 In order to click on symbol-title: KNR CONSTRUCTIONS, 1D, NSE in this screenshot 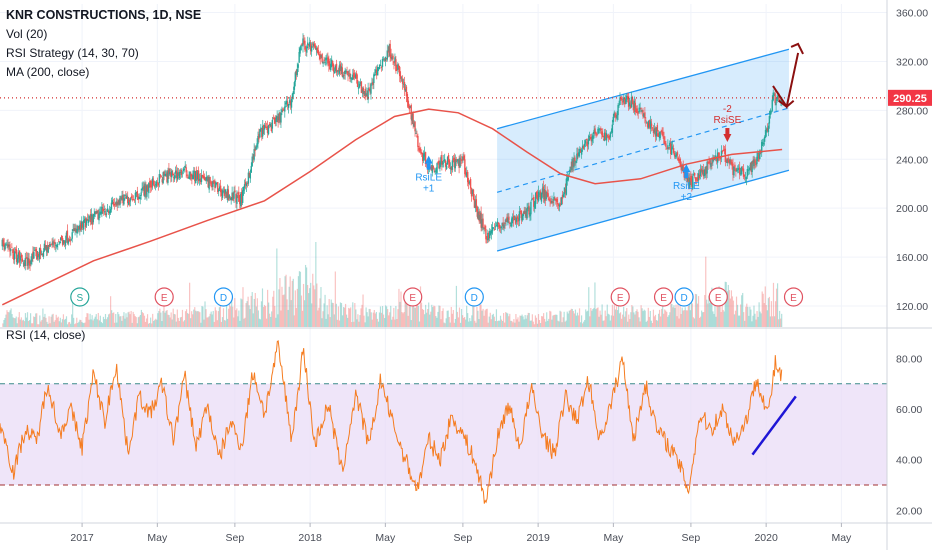, I will do `click(104, 15)`.